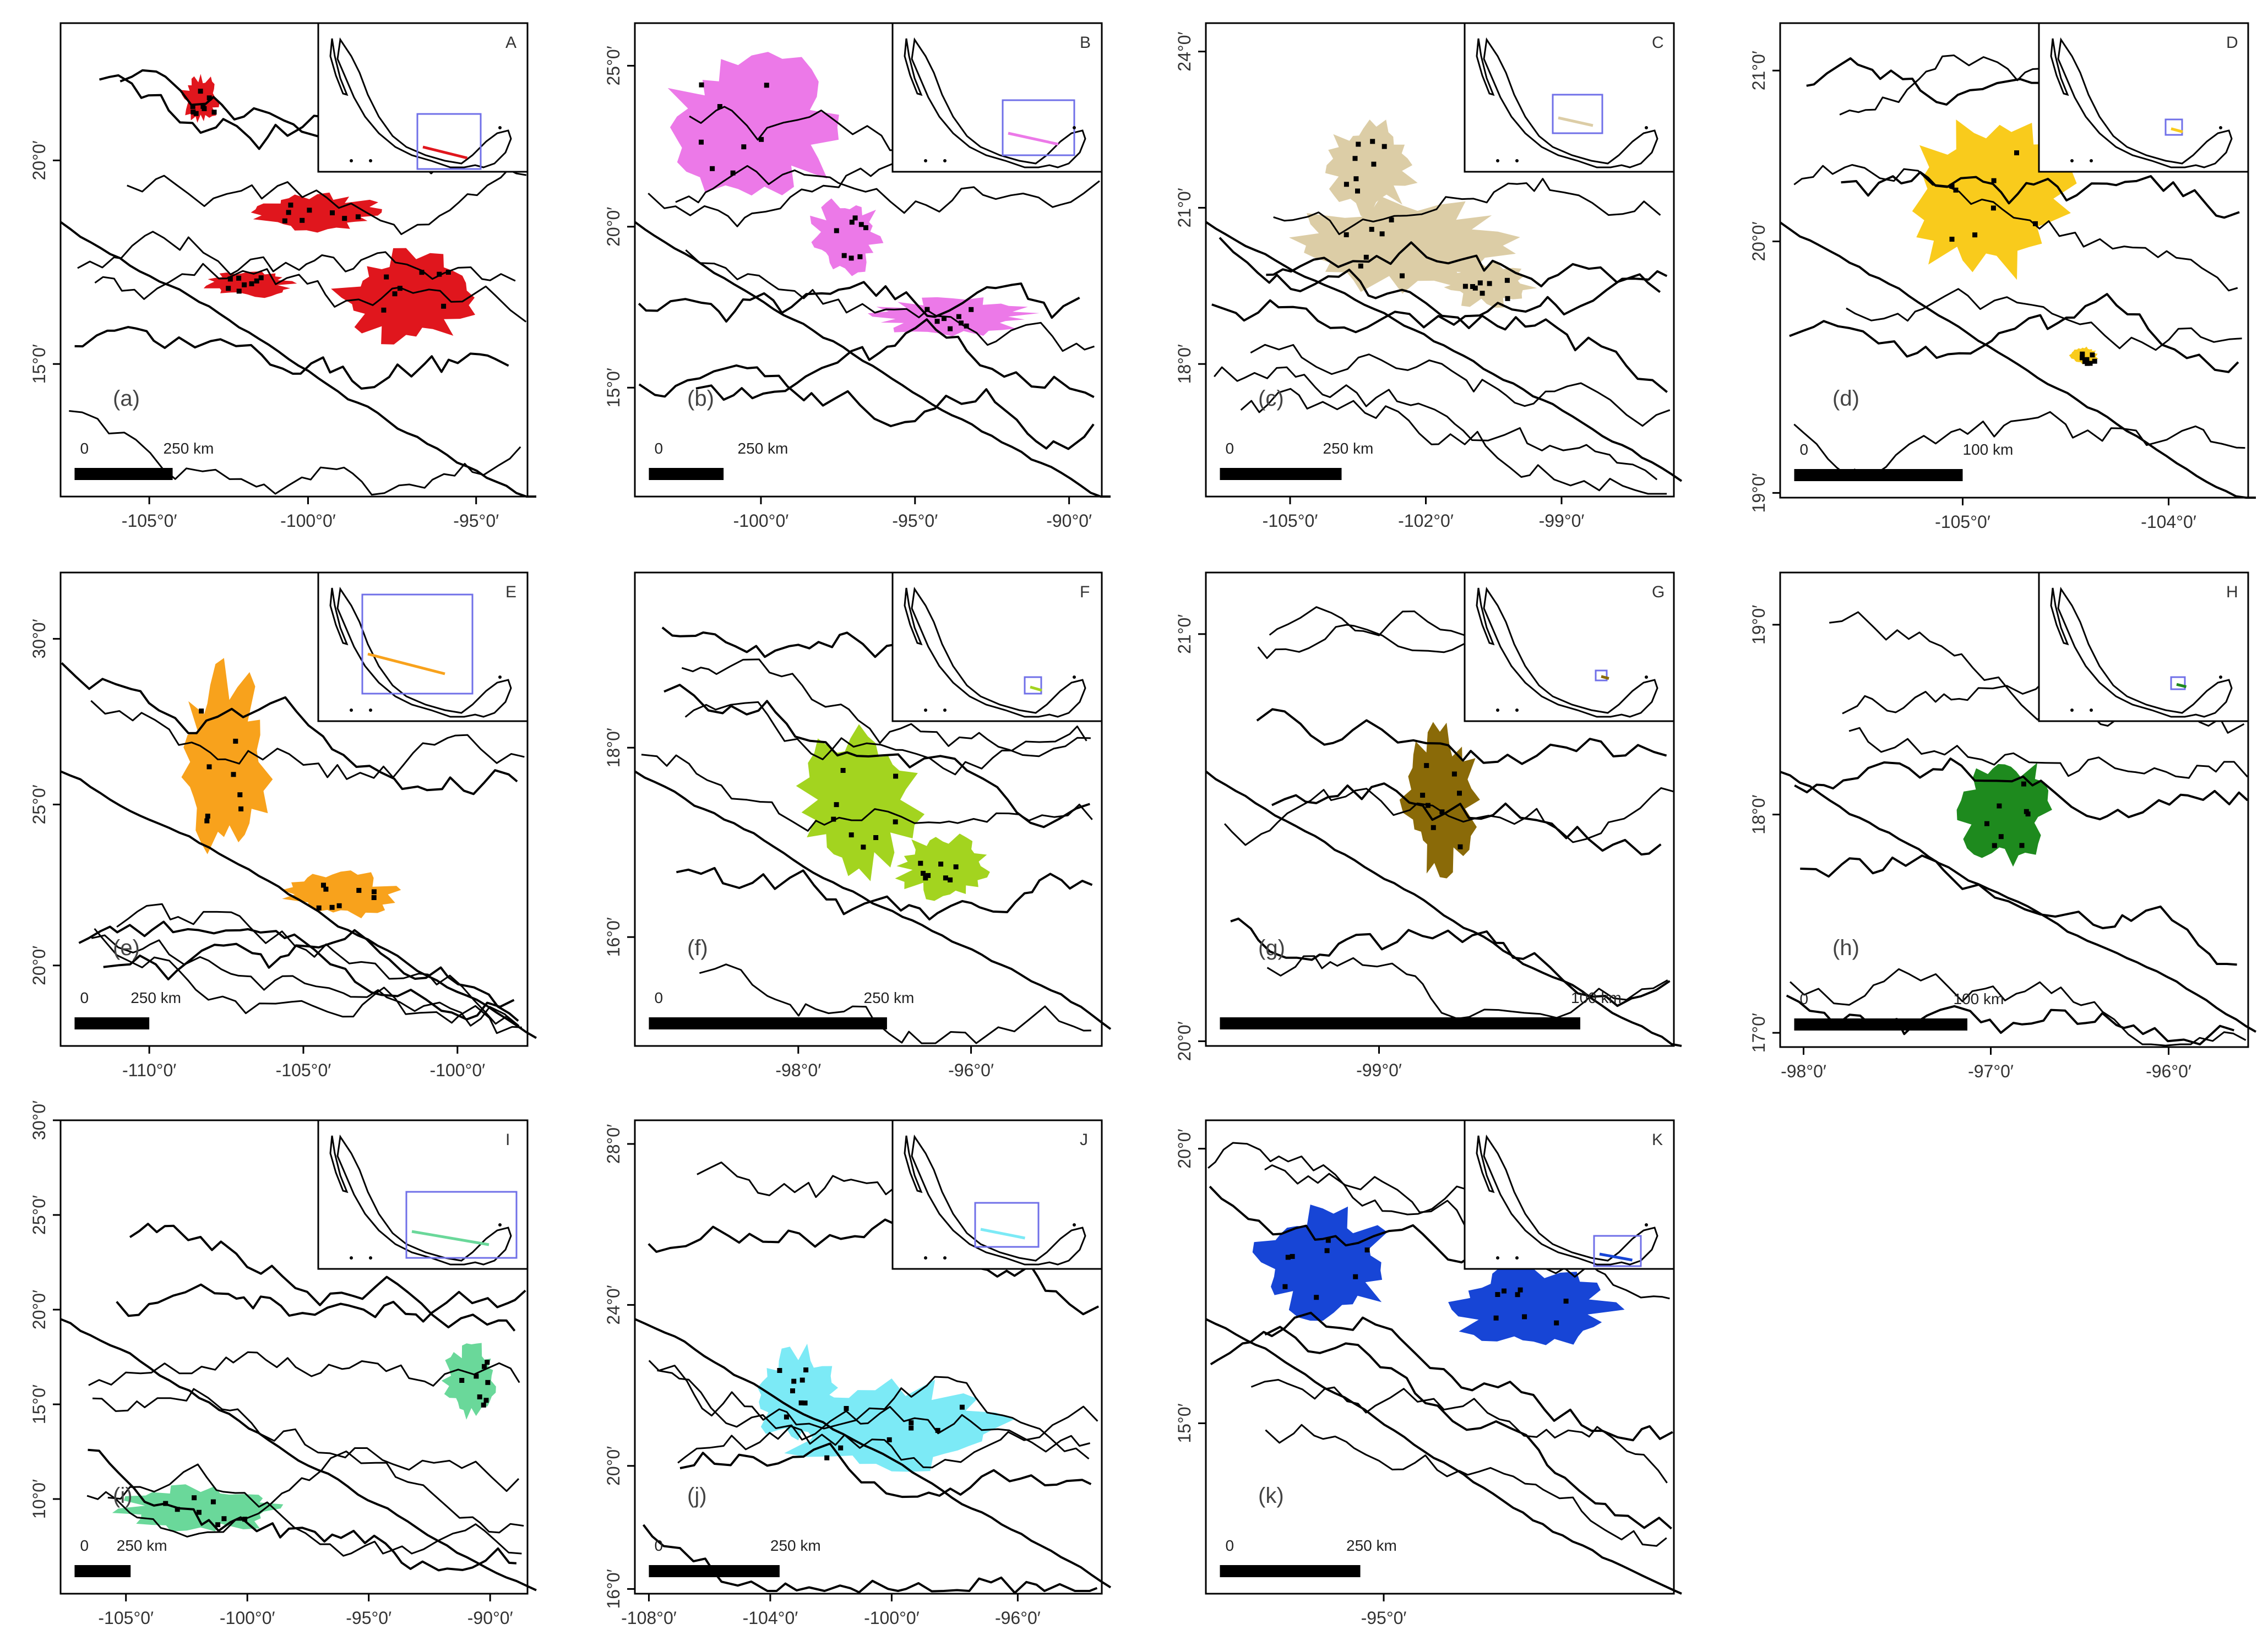 The height and width of the screenshot is (1646, 2268). What do you see at coordinates (795, 1545) in the screenshot?
I see `scale-bar-label: 250 km` at bounding box center [795, 1545].